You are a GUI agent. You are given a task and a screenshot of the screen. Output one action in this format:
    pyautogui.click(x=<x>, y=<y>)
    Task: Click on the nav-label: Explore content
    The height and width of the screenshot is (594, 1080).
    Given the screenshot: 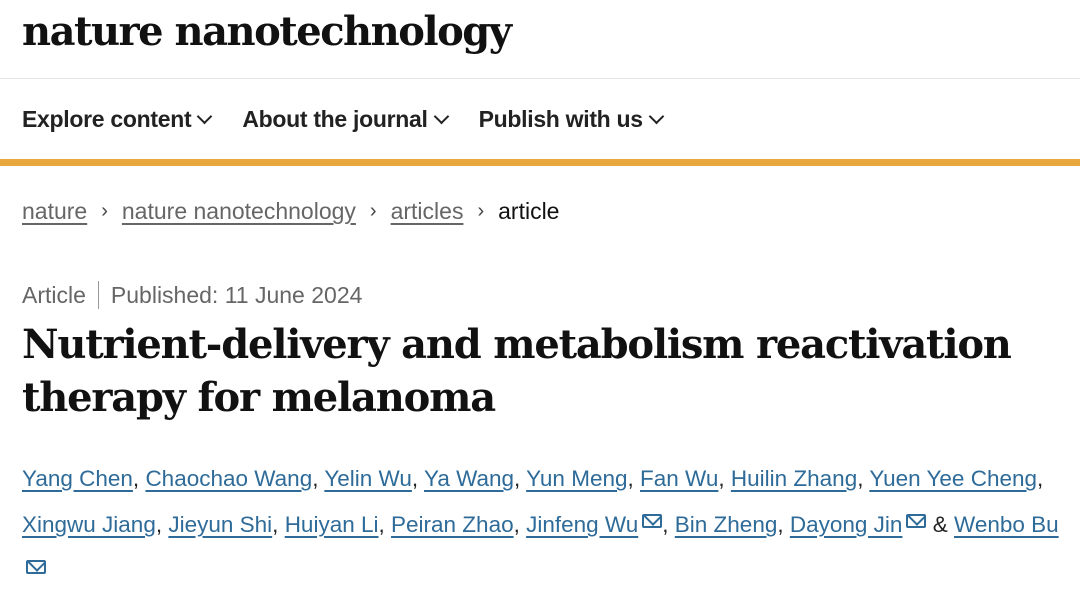 What is the action you would take?
    pyautogui.click(x=107, y=119)
    